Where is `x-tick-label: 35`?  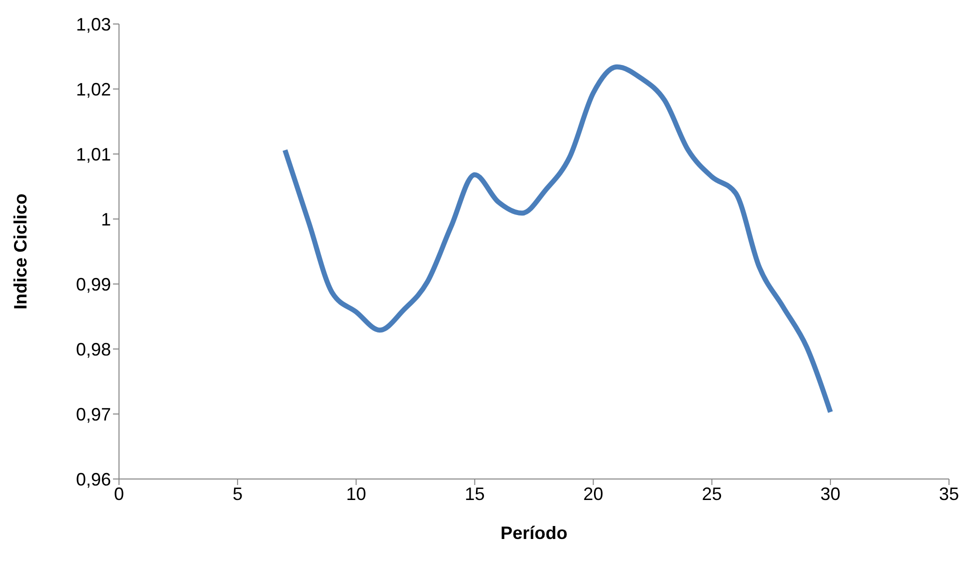 x-tick-label: 35 is located at coordinates (949, 494).